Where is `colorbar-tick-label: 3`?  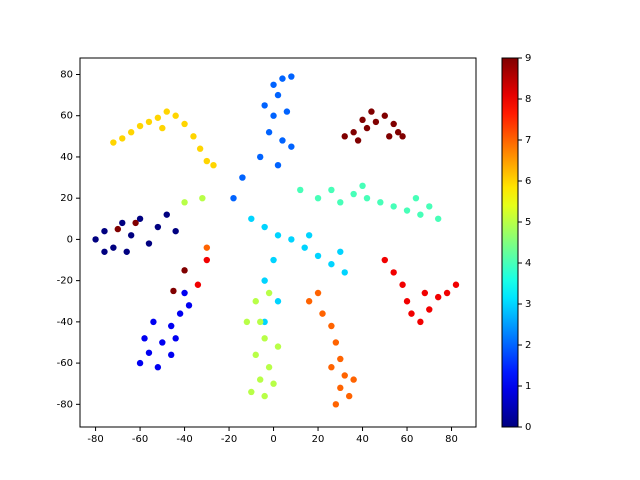
colorbar-tick-label: 3 is located at coordinates (528, 304).